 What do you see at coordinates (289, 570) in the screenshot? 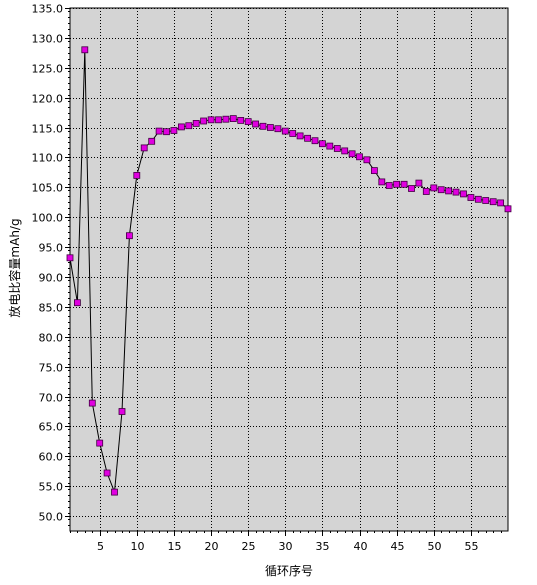
I see `x-axis-title: 循环序号` at bounding box center [289, 570].